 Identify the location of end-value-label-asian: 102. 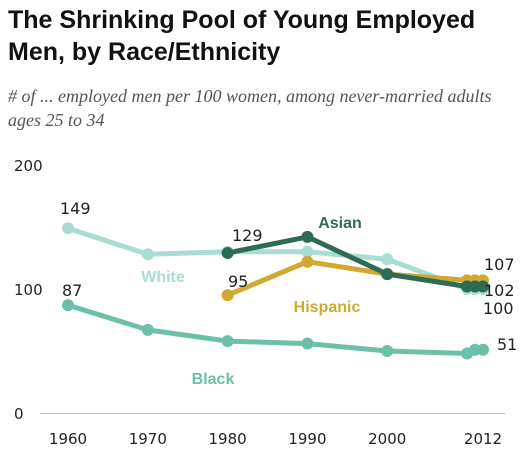
(499, 290).